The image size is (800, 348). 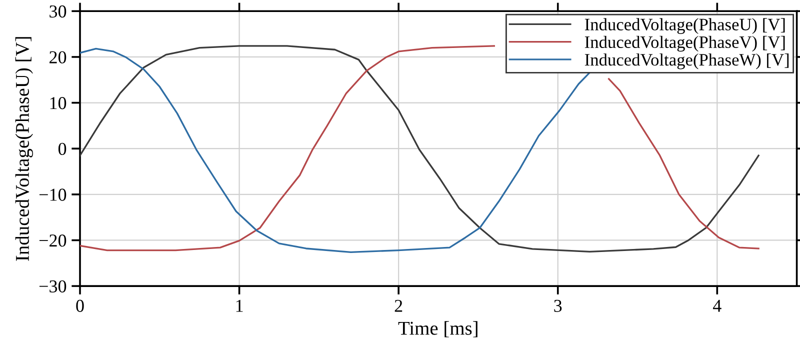 What do you see at coordinates (684, 26) in the screenshot?
I see `legend-label: InducedVoltage(PhaseU) [V]` at bounding box center [684, 26].